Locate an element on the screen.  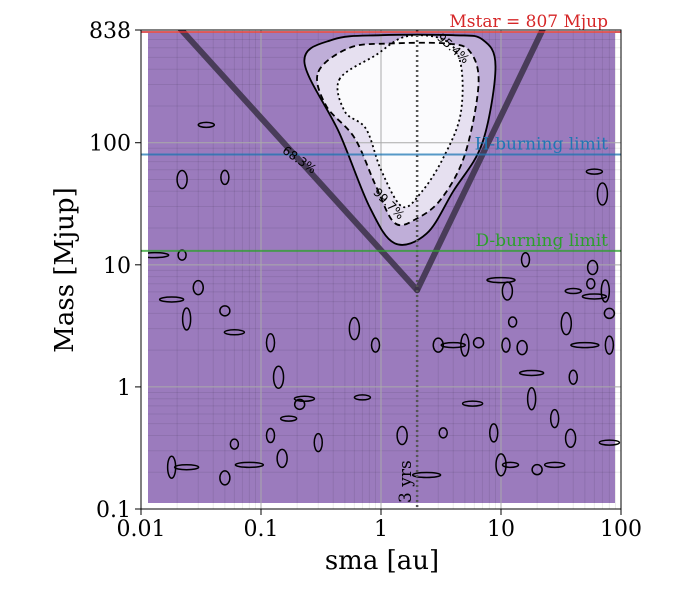
x-tick-label: 1 is located at coordinates (381, 529).